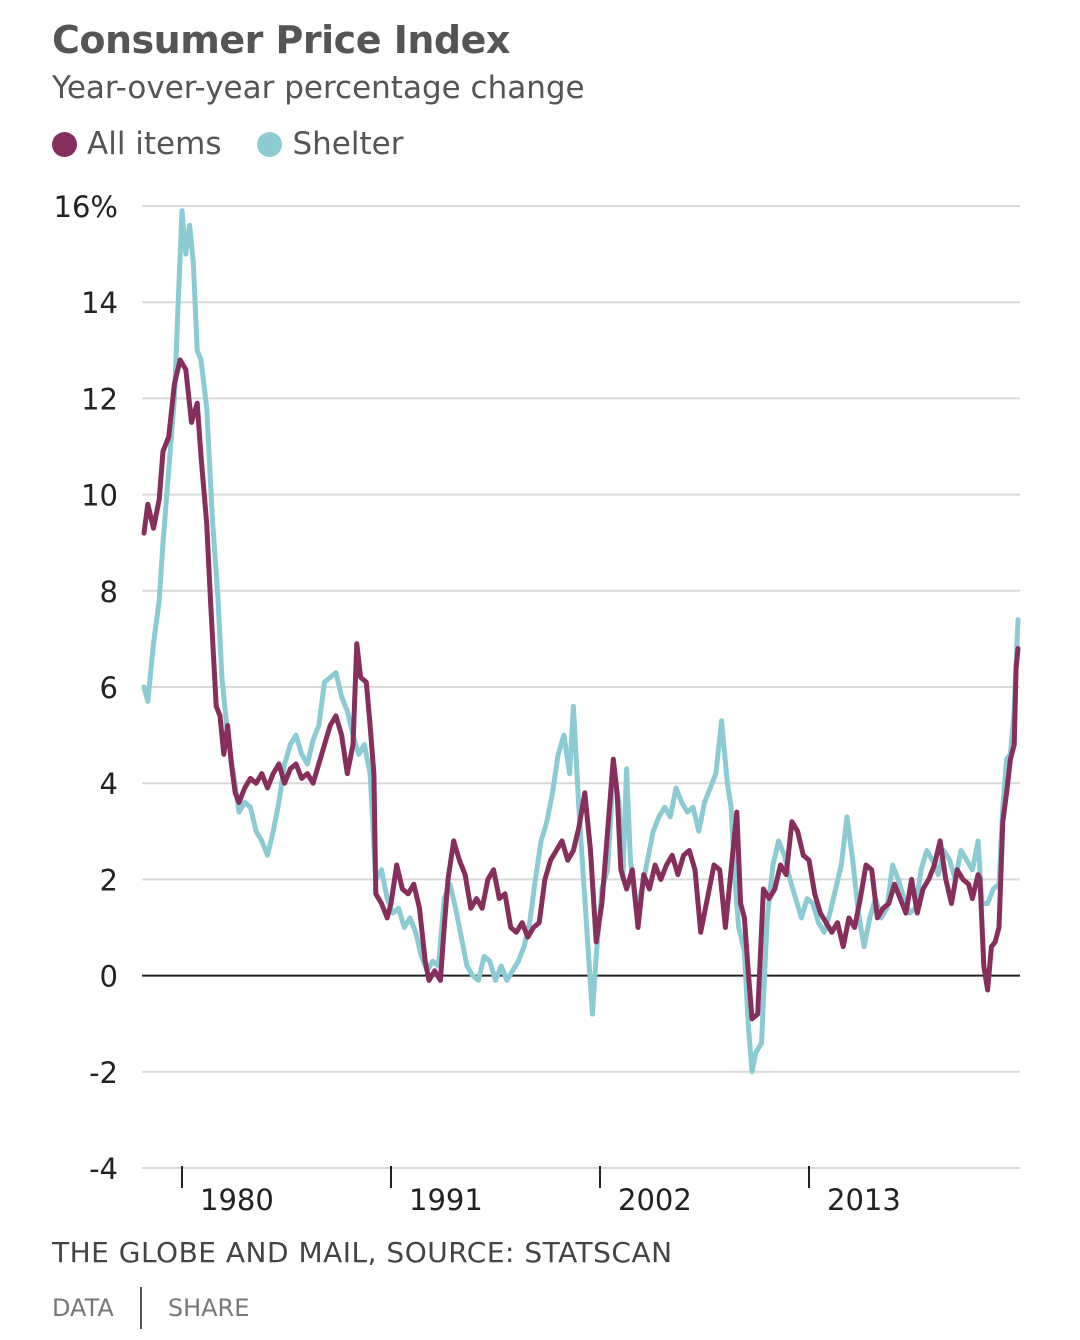 The height and width of the screenshot is (1340, 1080). What do you see at coordinates (362, 1252) in the screenshot?
I see `source-credit: THE GLOBE AND MAIL, SOURCE: STATSCAN` at bounding box center [362, 1252].